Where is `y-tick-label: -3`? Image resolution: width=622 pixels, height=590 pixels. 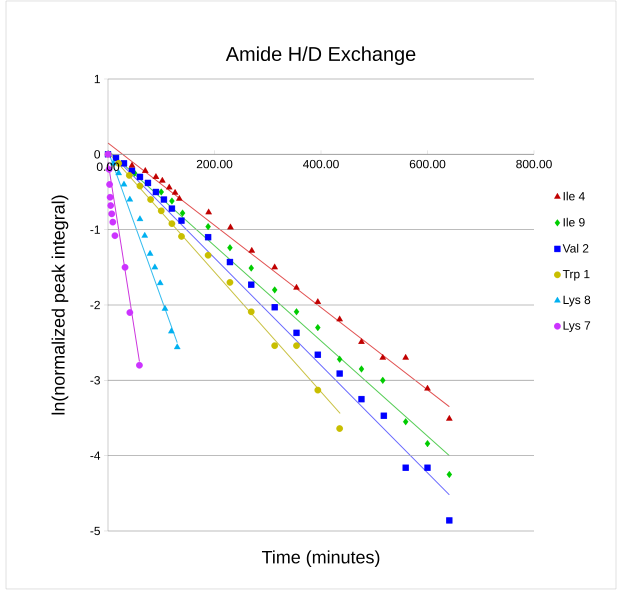
y-tick-label: -3 is located at coordinates (95, 380).